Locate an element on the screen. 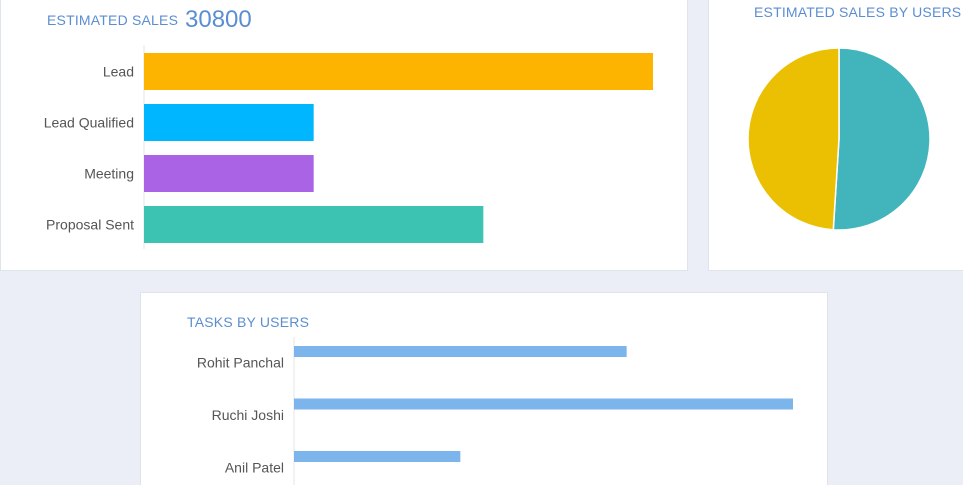  category-label: Meeting is located at coordinates (109, 174).